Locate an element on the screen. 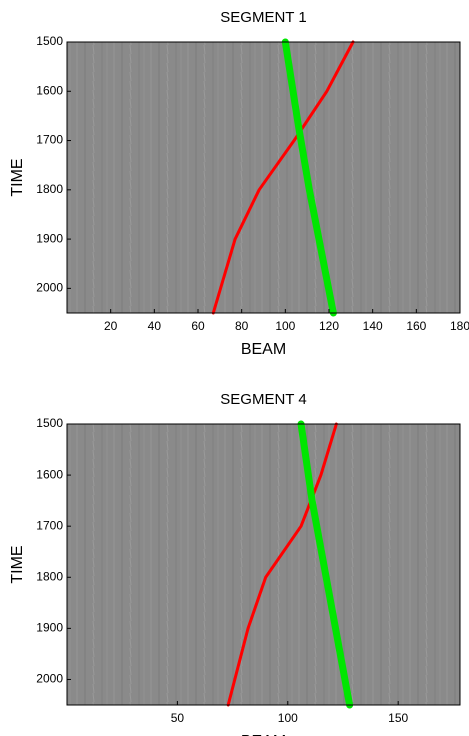 Image resolution: width=469 pixels, height=736 pixels. x-tick-label: 160 is located at coordinates (416, 326).